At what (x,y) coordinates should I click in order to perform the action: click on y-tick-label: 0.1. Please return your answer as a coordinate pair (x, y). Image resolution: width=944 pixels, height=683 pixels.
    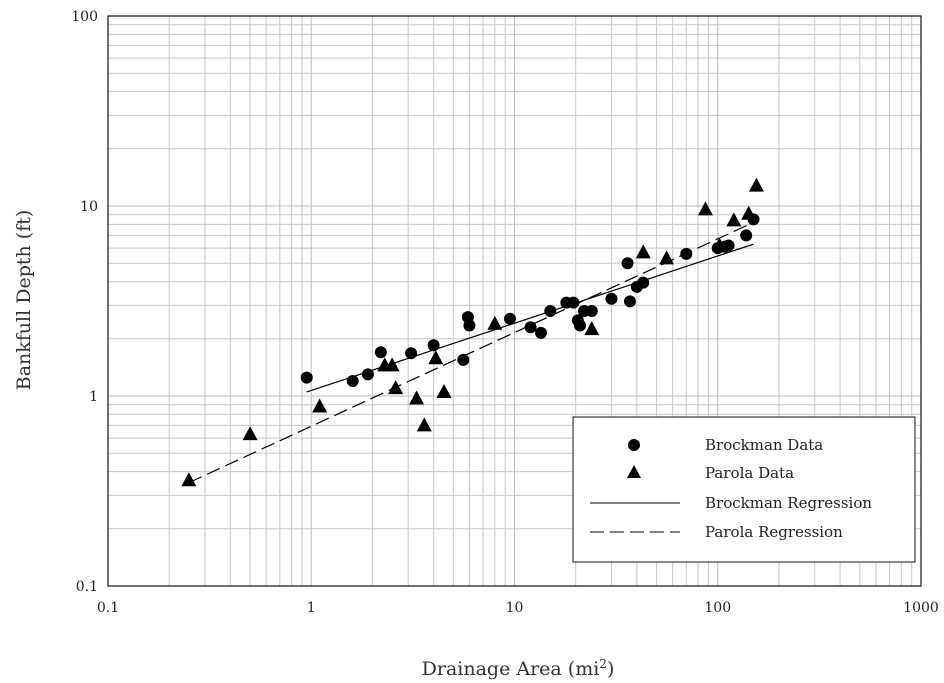
    Looking at the image, I should click on (87, 587).